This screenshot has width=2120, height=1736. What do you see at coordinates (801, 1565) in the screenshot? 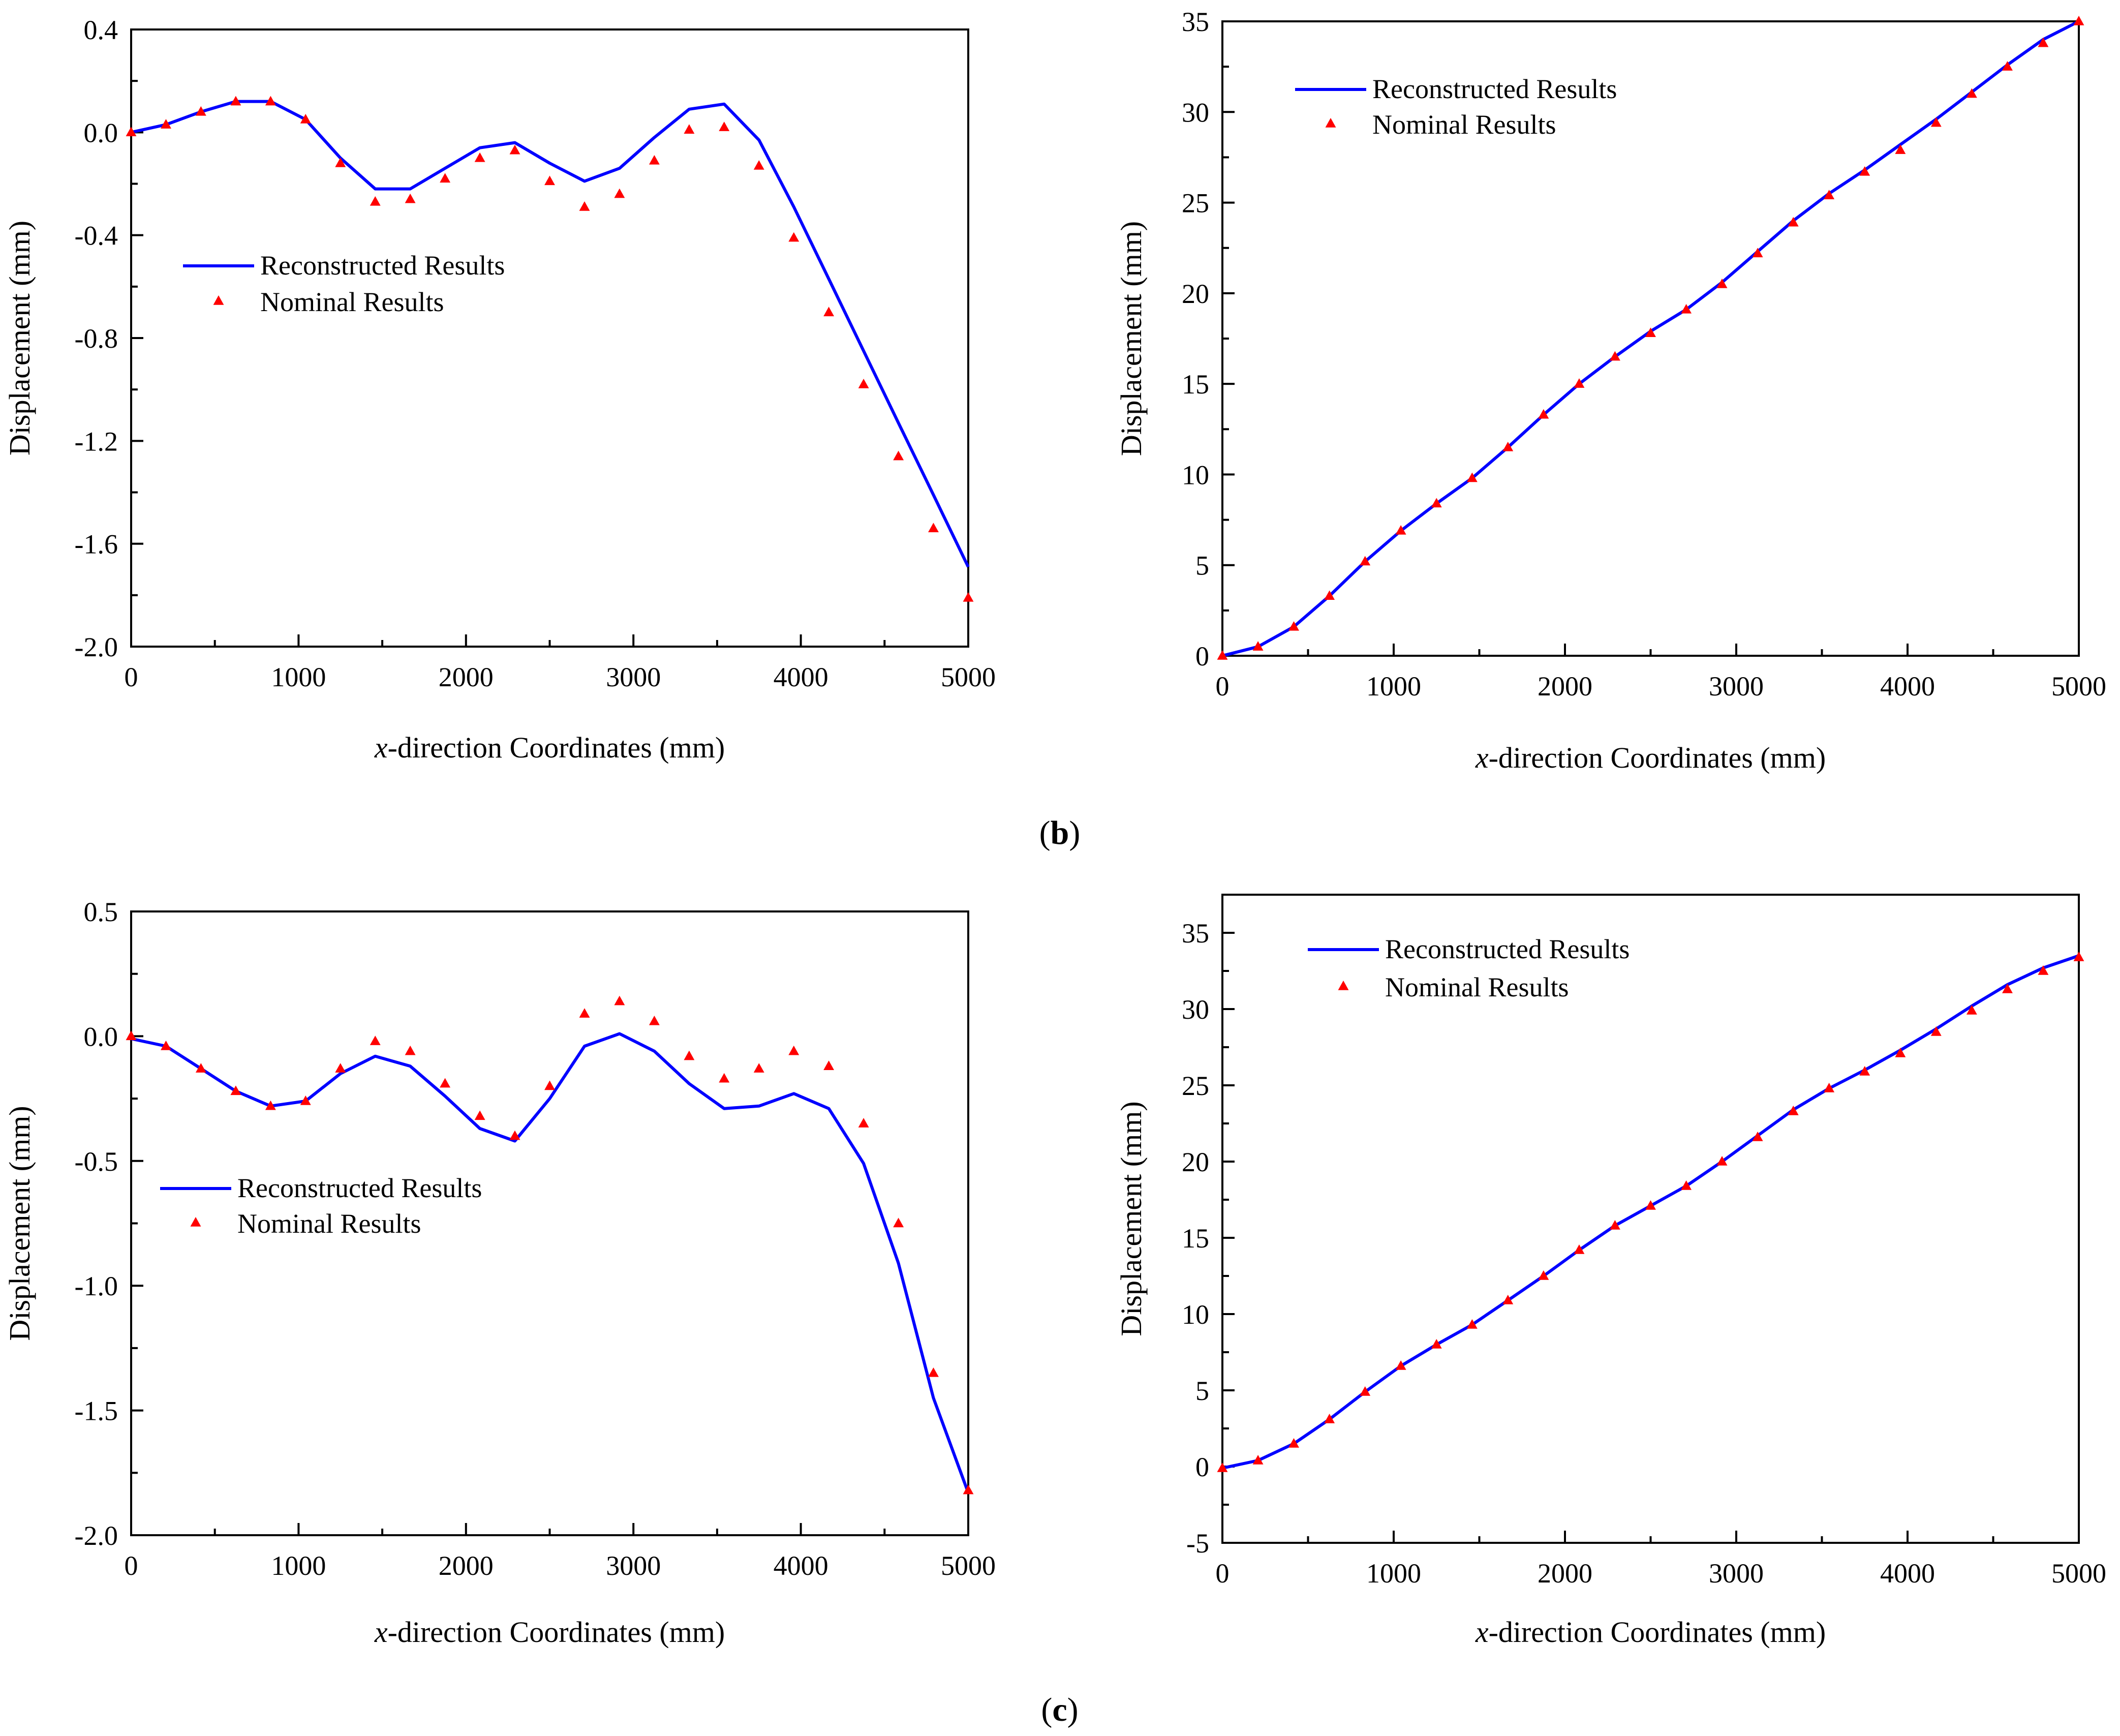
I see `x-tick-label: 4000` at bounding box center [801, 1565].